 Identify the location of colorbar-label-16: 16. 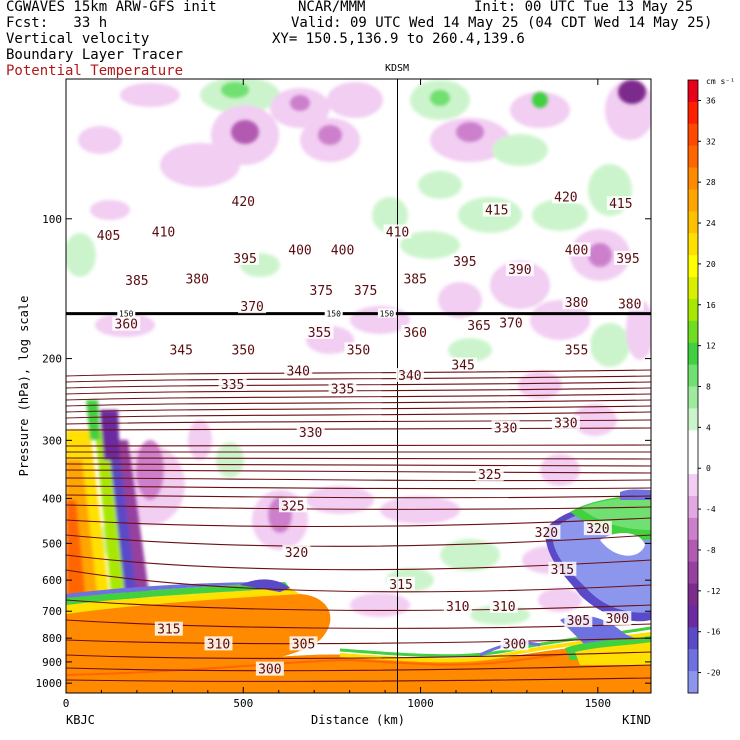
(711, 305).